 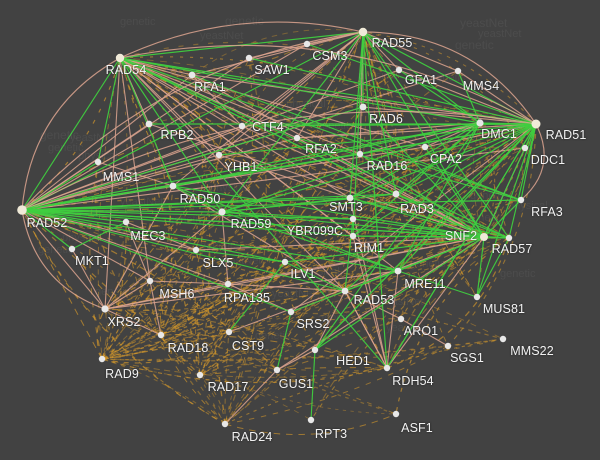 What do you see at coordinates (249, 58) in the screenshot?
I see `node-saw1` at bounding box center [249, 58].